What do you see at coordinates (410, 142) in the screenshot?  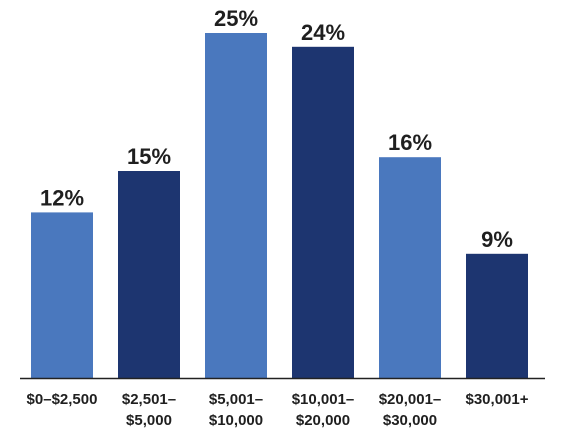 I see `bar-value-label: 16%` at bounding box center [410, 142].